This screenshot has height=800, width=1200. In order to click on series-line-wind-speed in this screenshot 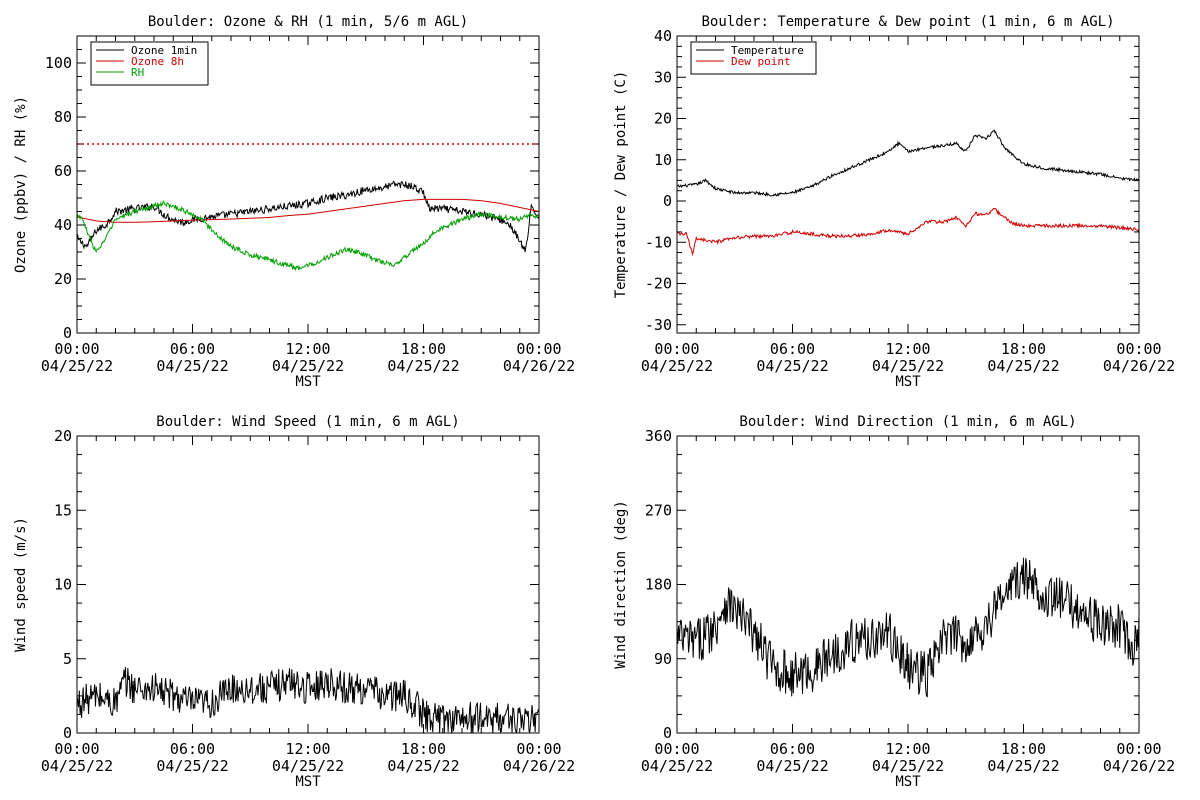, I will do `click(308, 700)`.